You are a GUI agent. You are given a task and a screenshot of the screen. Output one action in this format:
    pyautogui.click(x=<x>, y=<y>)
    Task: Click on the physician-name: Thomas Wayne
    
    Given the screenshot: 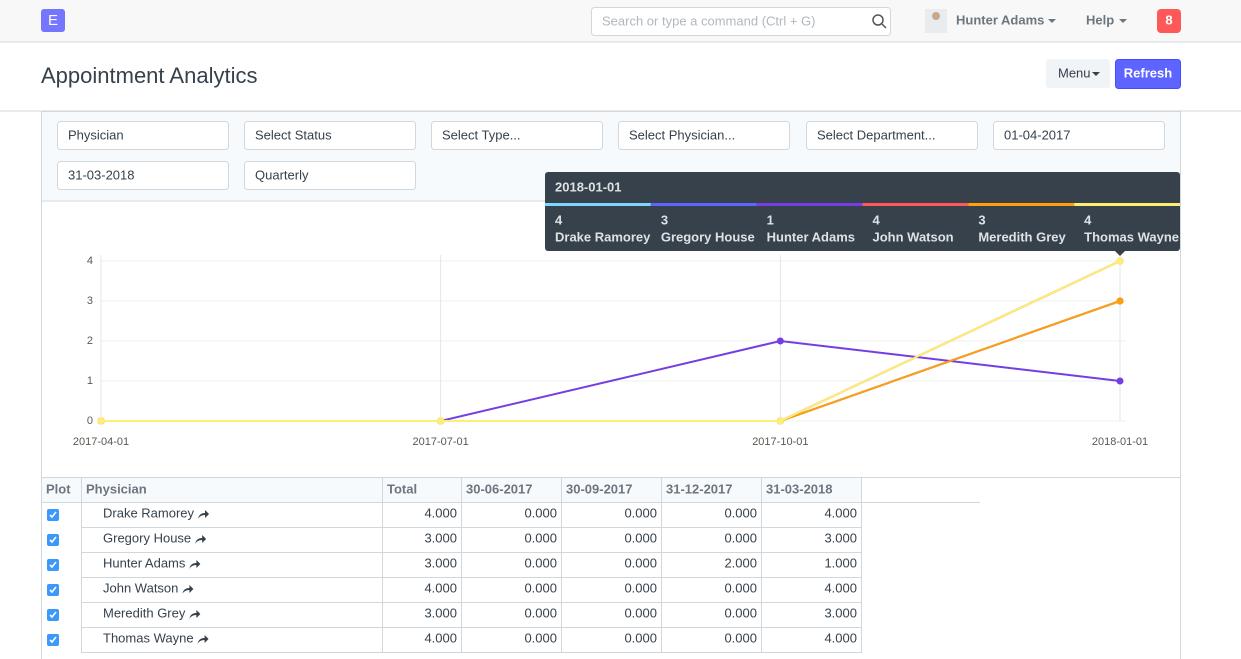 What is the action you would take?
    pyautogui.click(x=148, y=637)
    